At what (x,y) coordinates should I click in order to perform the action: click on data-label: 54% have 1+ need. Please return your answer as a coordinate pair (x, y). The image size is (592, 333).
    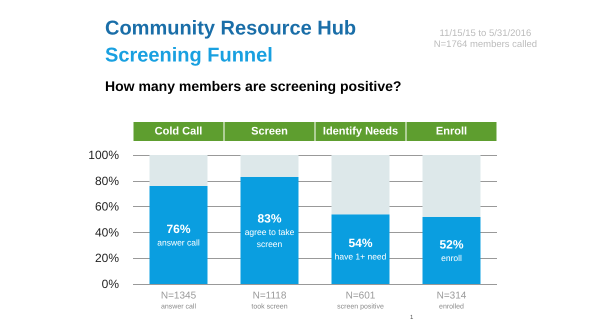
    Looking at the image, I should click on (360, 249).